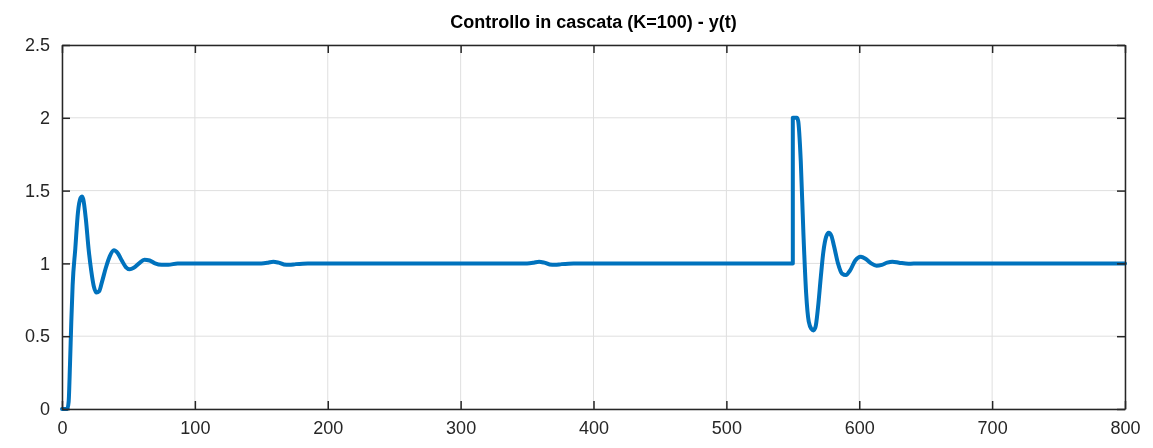 This screenshot has width=1153, height=448. What do you see at coordinates (328, 427) in the screenshot?
I see `x-tick-label: 200` at bounding box center [328, 427].